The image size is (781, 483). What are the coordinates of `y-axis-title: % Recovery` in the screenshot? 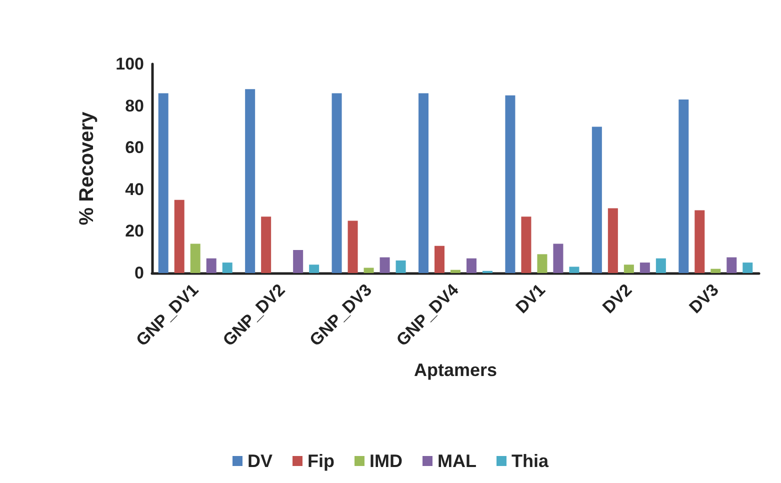 It's located at (87, 168).